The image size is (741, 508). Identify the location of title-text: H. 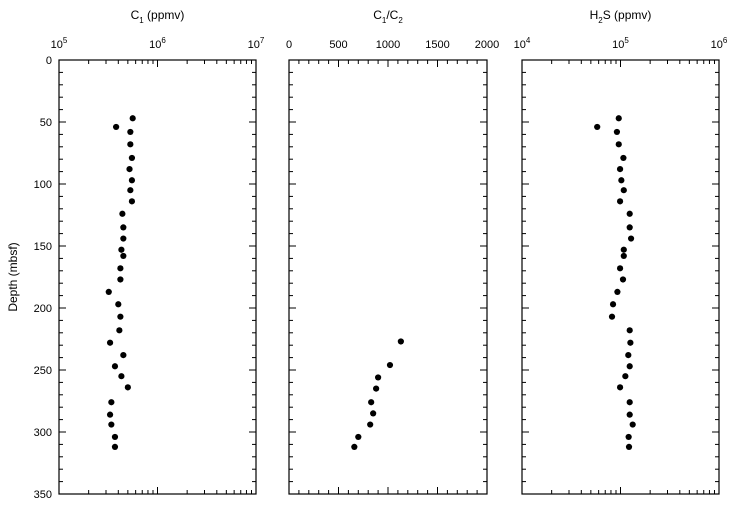
(594, 15).